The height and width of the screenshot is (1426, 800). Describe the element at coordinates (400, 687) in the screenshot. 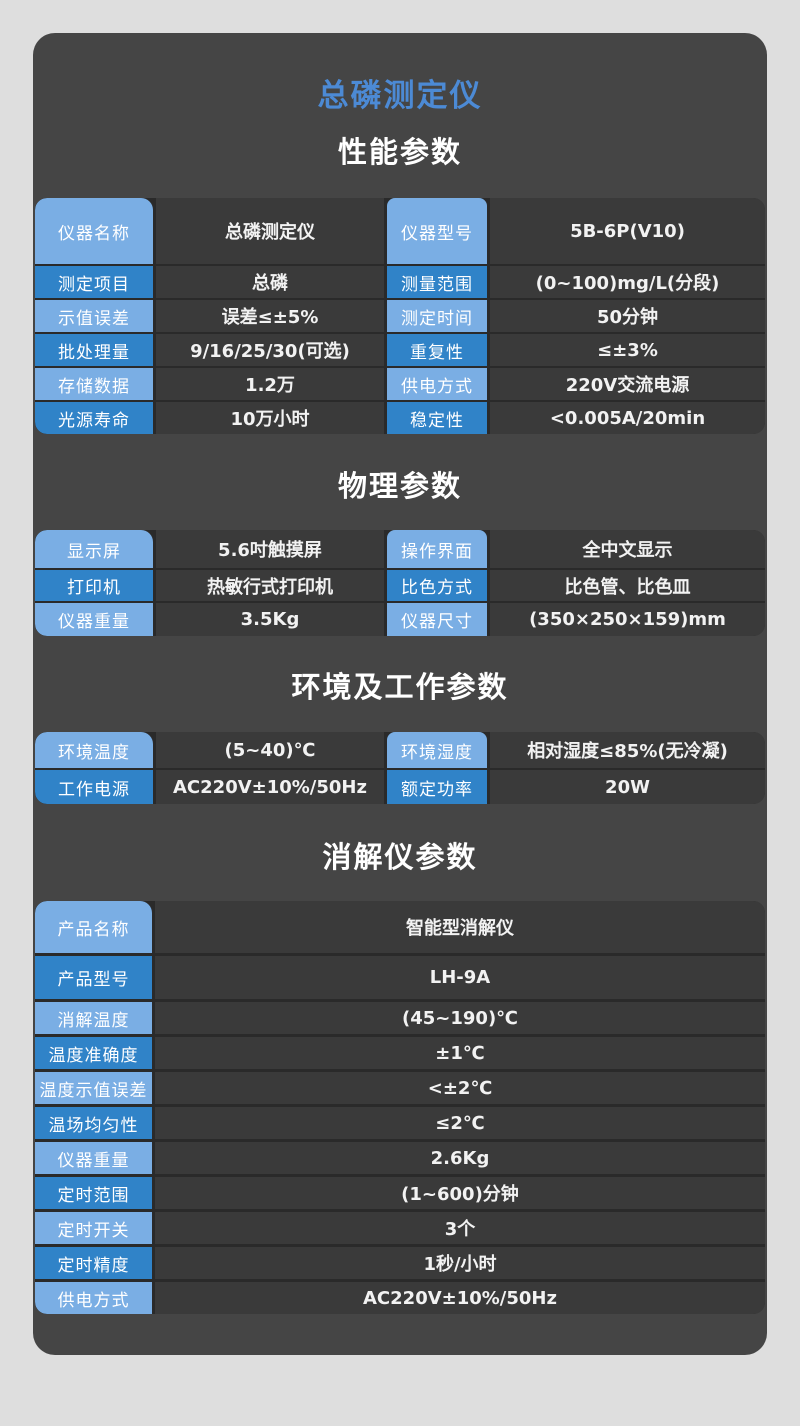

I see `section-heading-environment: 环境及工作参数` at that location.